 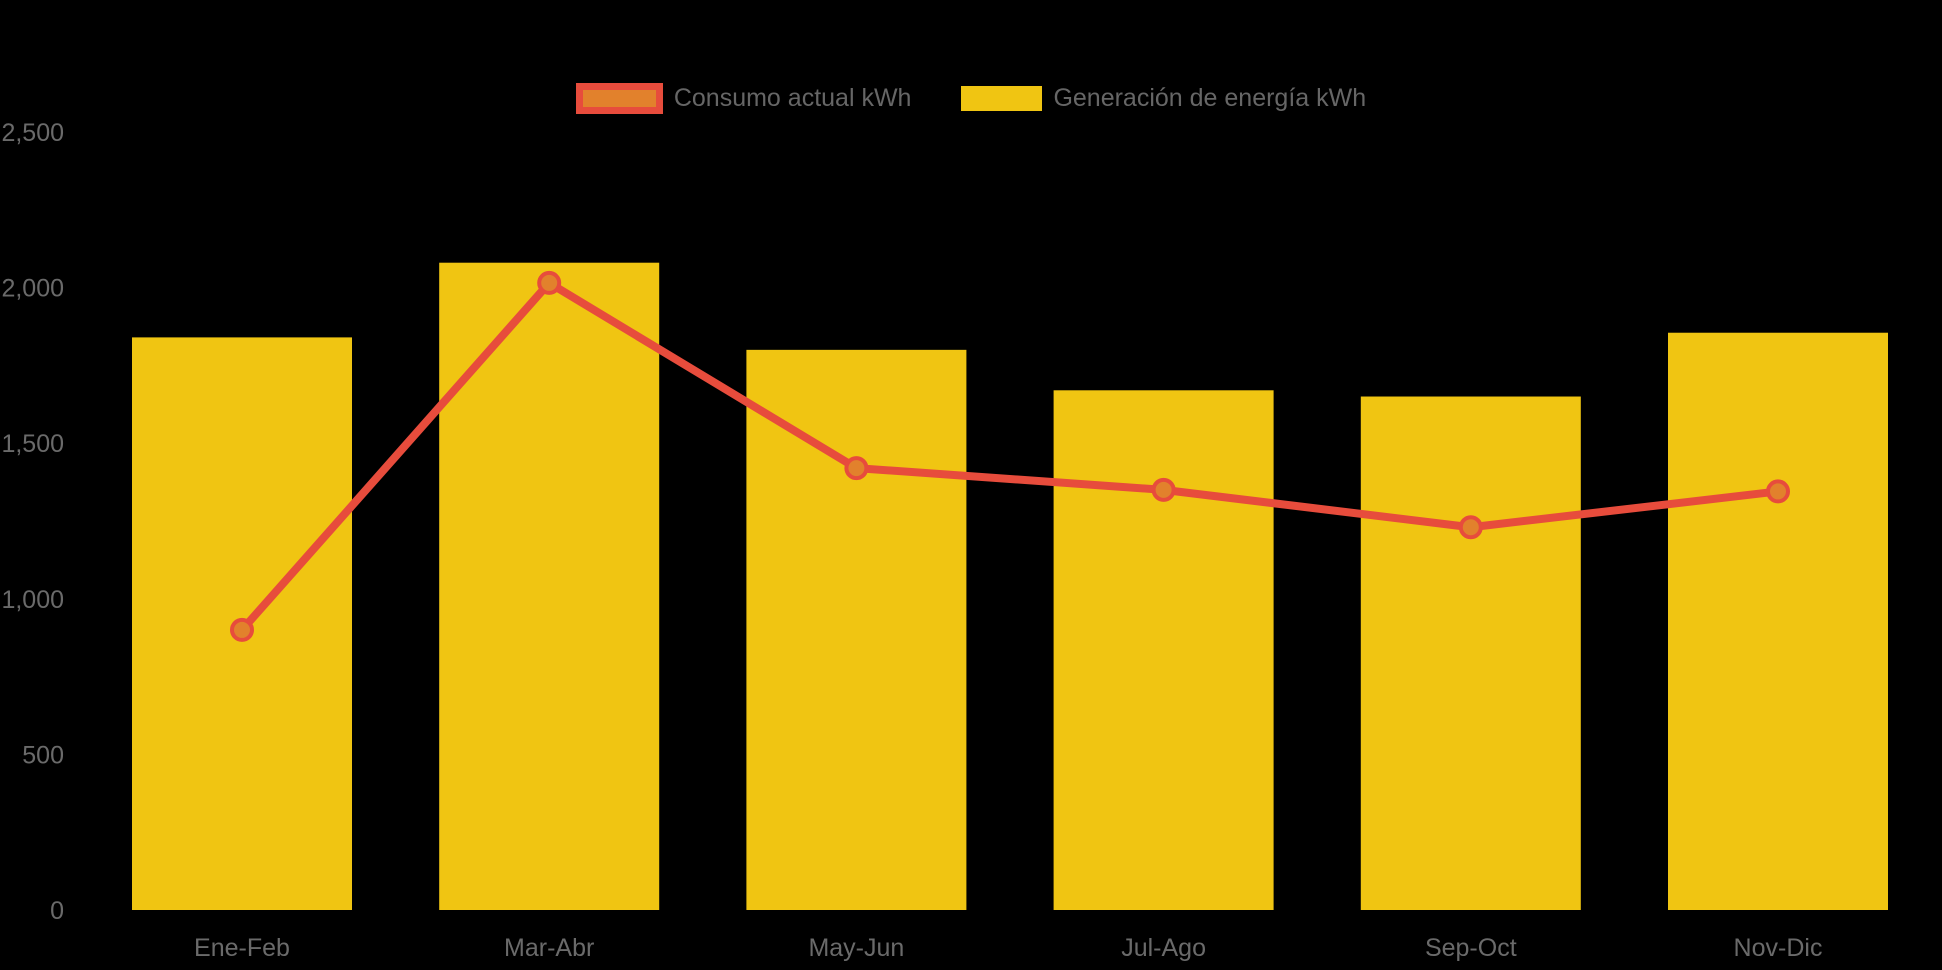 I want to click on x-axis-label-nov-dic: Nov-Dic, so click(x=1778, y=948).